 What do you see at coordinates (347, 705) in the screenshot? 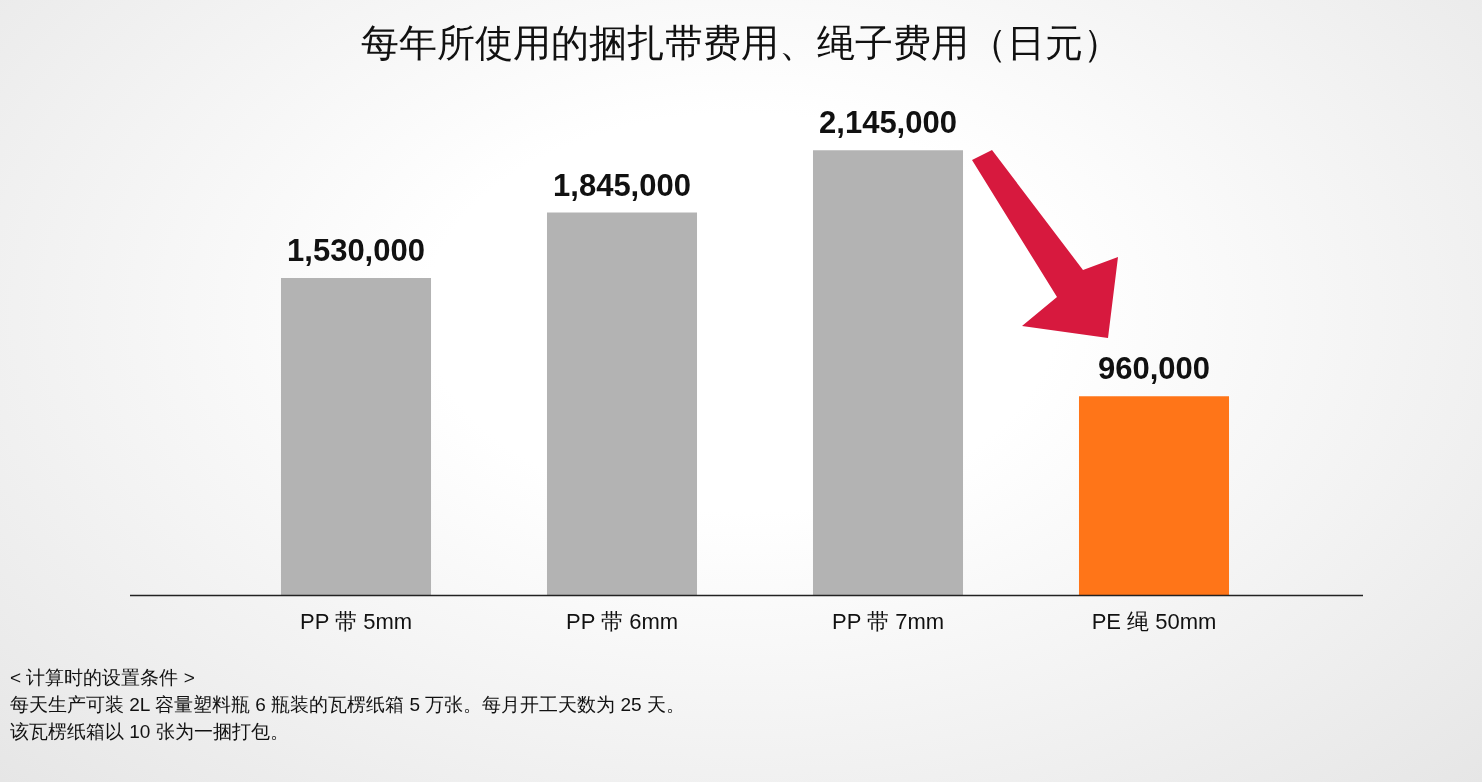
I see `text: 每天生产可装 2L 容量塑料瓶 6 瓶装的瓦楞纸箱 5 万张。每月开工天数为 25 天。` at bounding box center [347, 705].